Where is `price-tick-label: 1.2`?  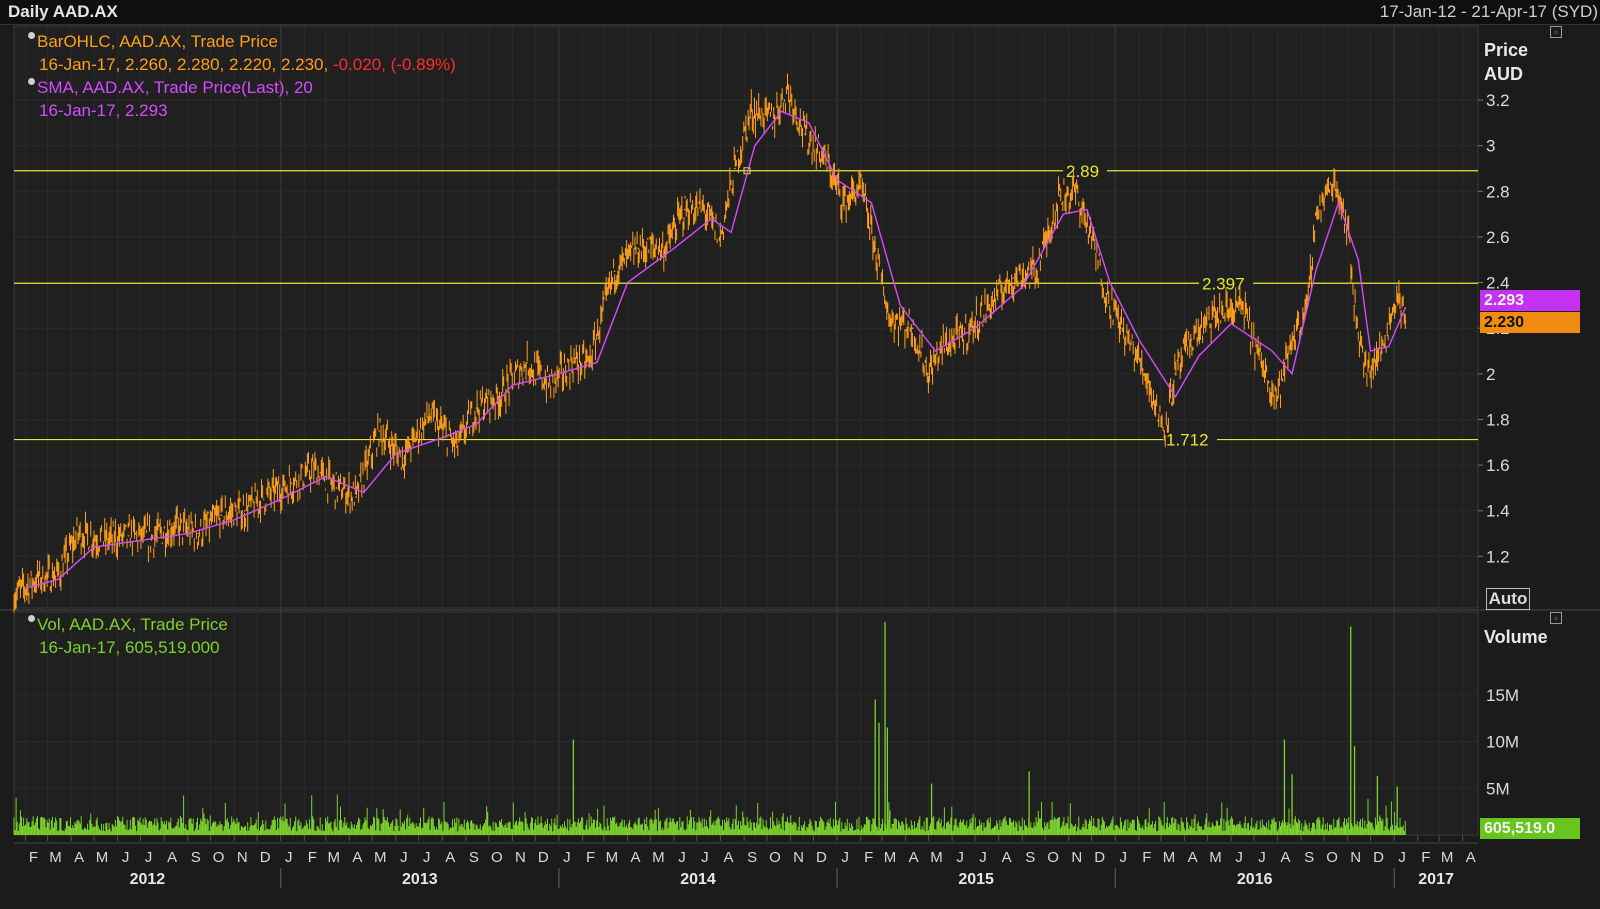
price-tick-label: 1.2 is located at coordinates (1498, 556).